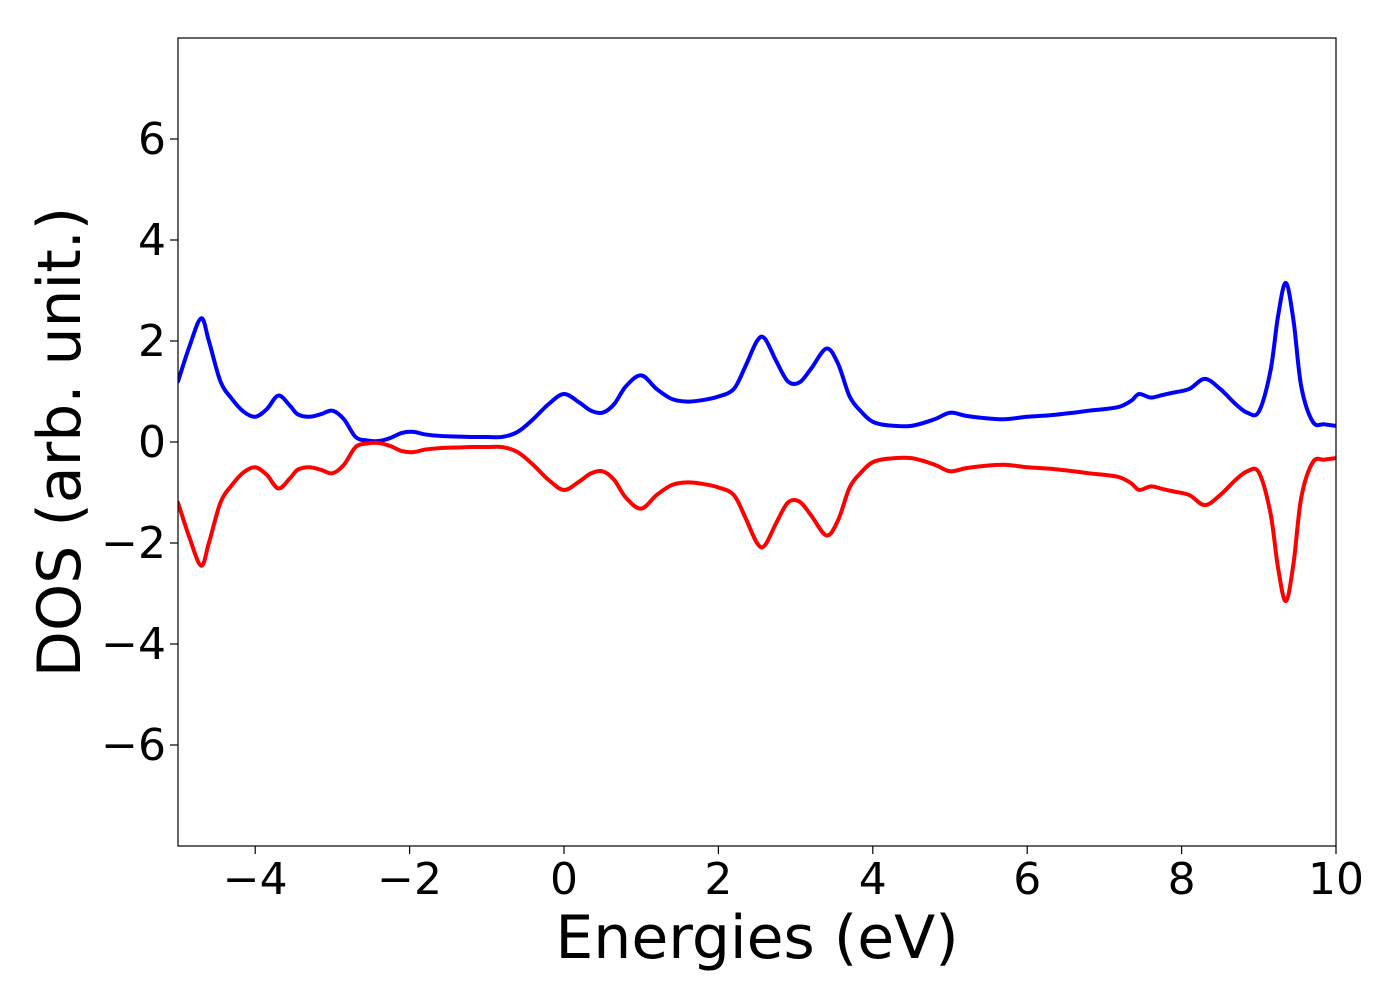  Describe the element at coordinates (133, 543) in the screenshot. I see `y-tick-label: −2` at that location.